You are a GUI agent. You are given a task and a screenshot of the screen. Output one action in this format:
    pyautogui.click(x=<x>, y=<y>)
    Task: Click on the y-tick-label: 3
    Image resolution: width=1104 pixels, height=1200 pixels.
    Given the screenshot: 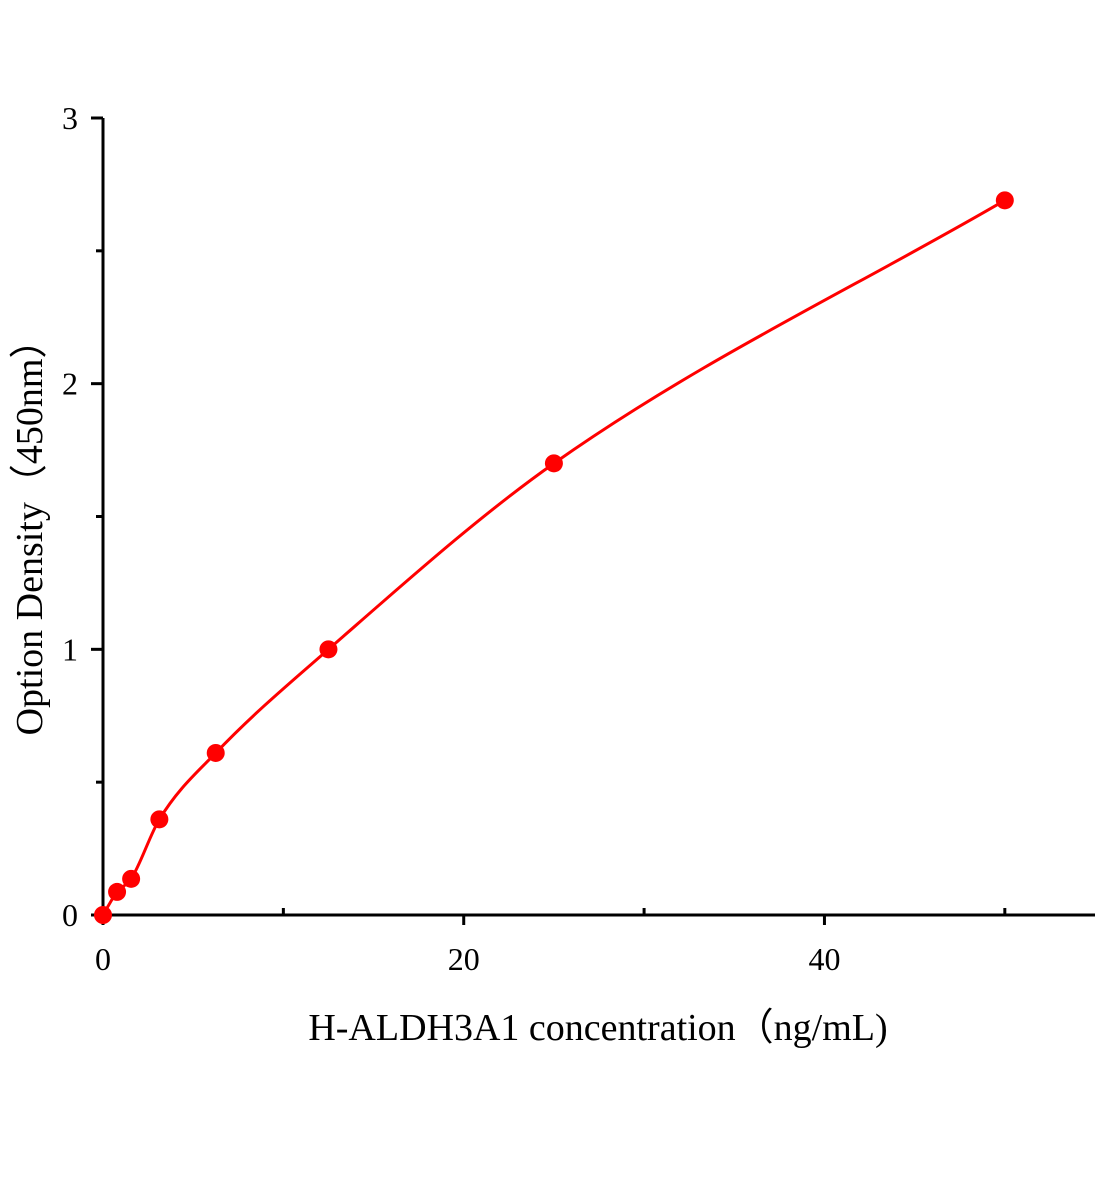 What is the action you would take?
    pyautogui.click(x=70, y=118)
    